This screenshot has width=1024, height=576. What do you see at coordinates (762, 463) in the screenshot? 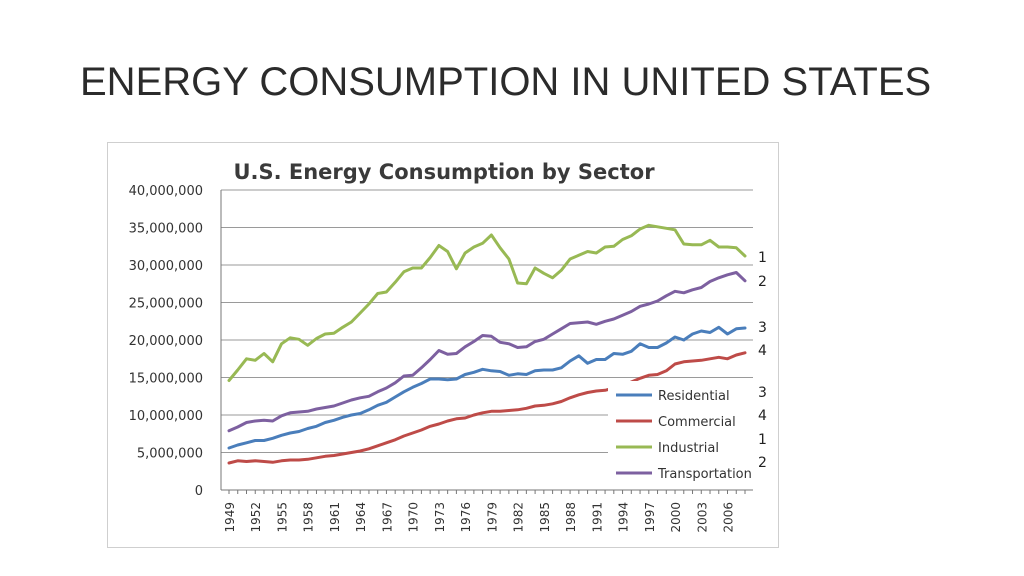
I see `annotation-8: 2` at bounding box center [762, 463].